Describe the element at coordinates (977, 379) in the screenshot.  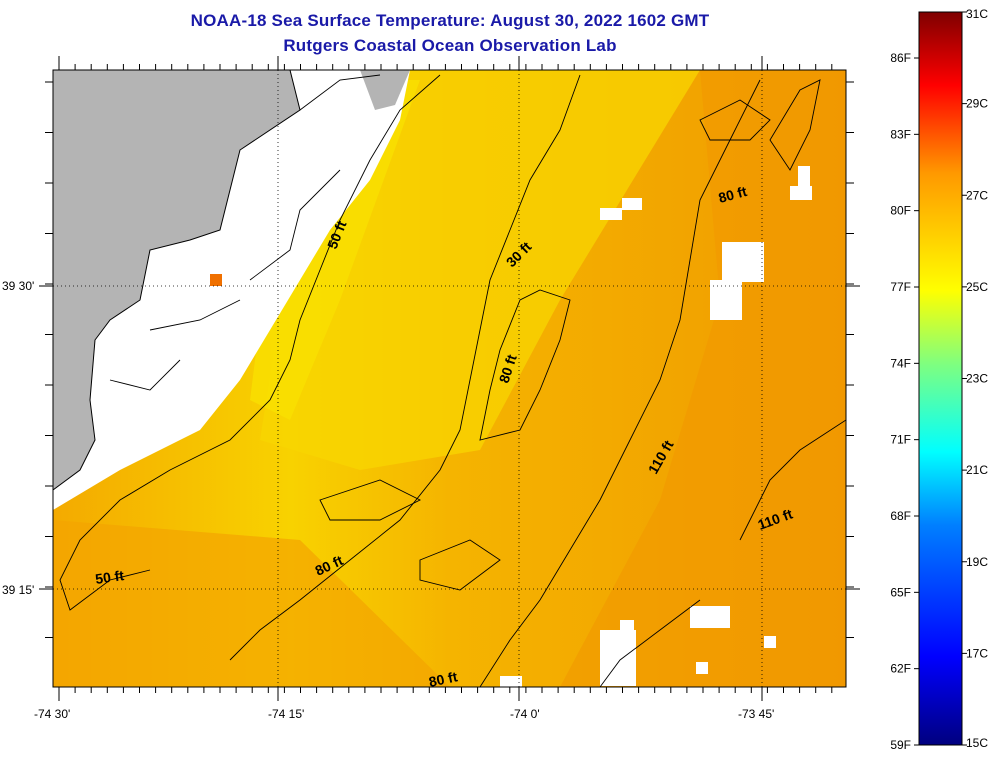
I see `colorbar-label-c: 23C` at that location.